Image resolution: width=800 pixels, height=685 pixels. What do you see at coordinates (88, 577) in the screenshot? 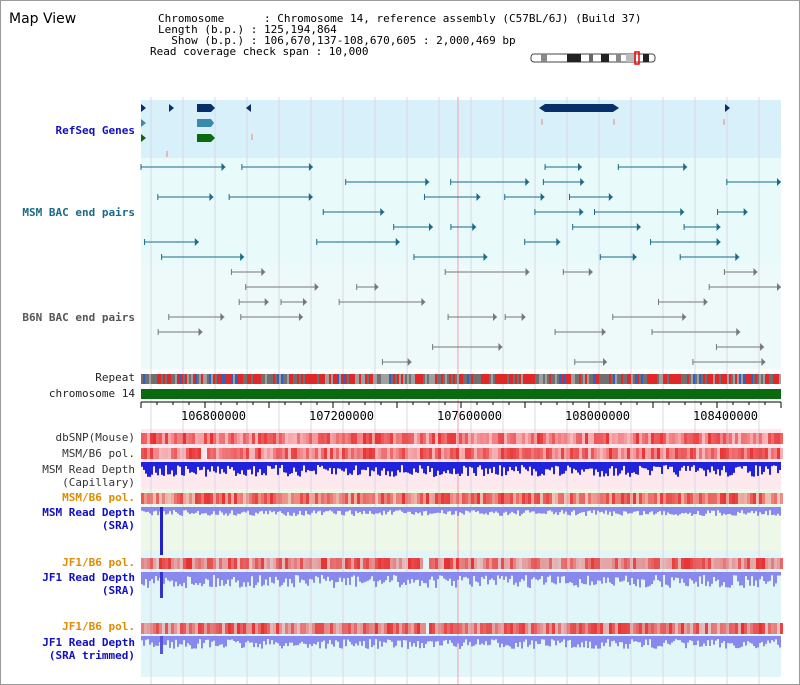
I see `track-label-jf1-depth-sra: JF1 Read Depth` at bounding box center [88, 577].